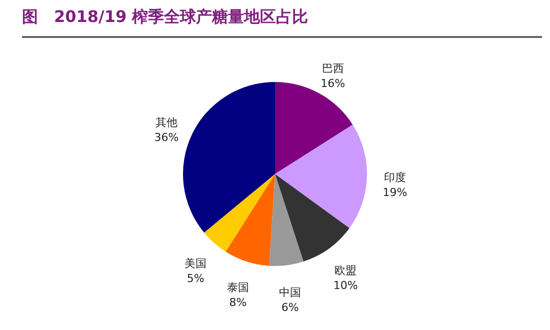 Image resolution: width=550 pixels, height=330 pixels. What do you see at coordinates (195, 263) in the screenshot?
I see `slice-label: 美国` at bounding box center [195, 263].